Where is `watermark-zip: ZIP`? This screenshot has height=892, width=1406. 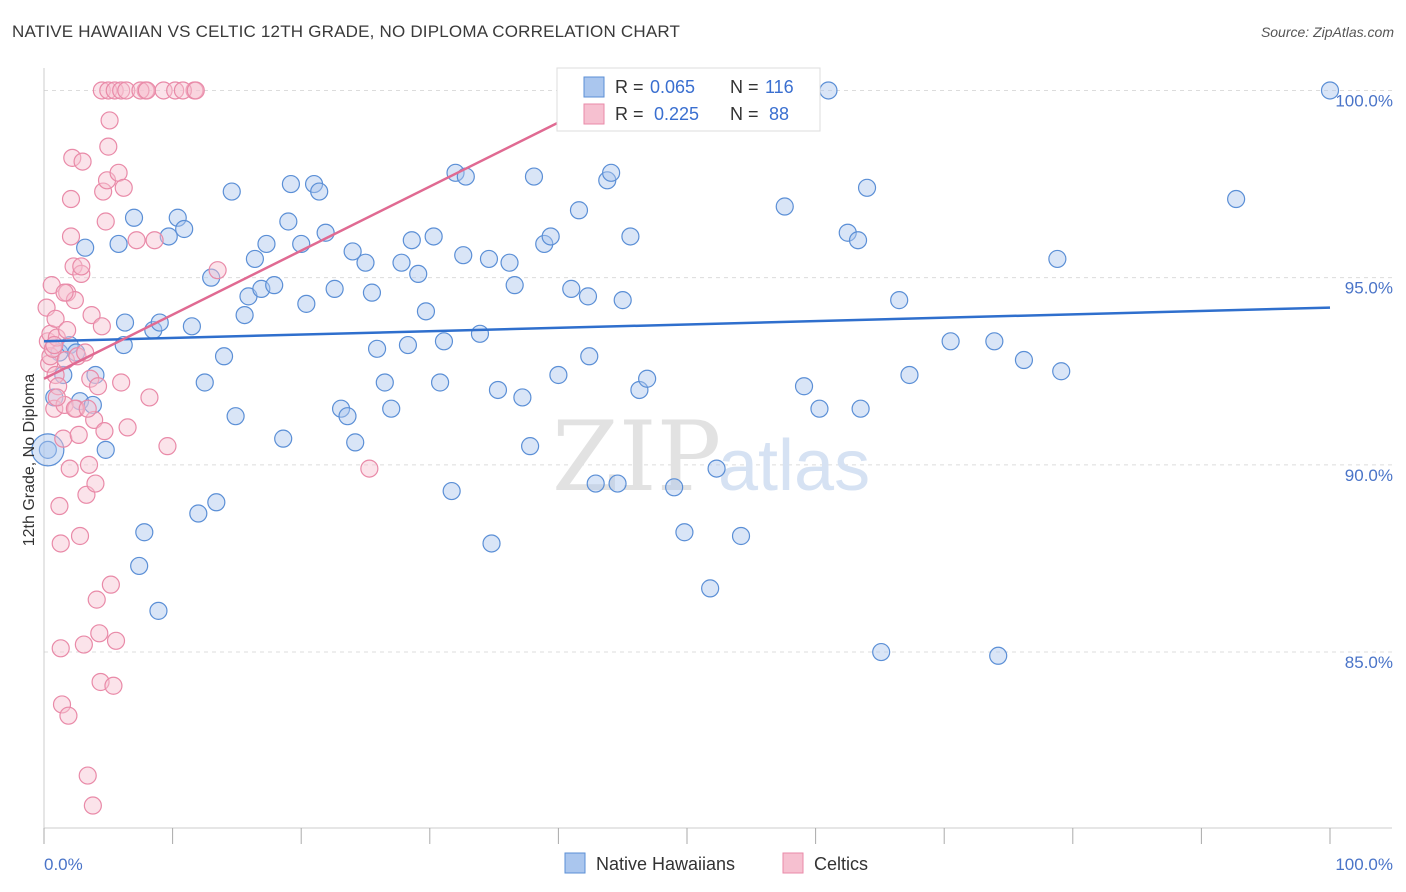
watermark-zip: ZIP is located at coordinates (636, 457).